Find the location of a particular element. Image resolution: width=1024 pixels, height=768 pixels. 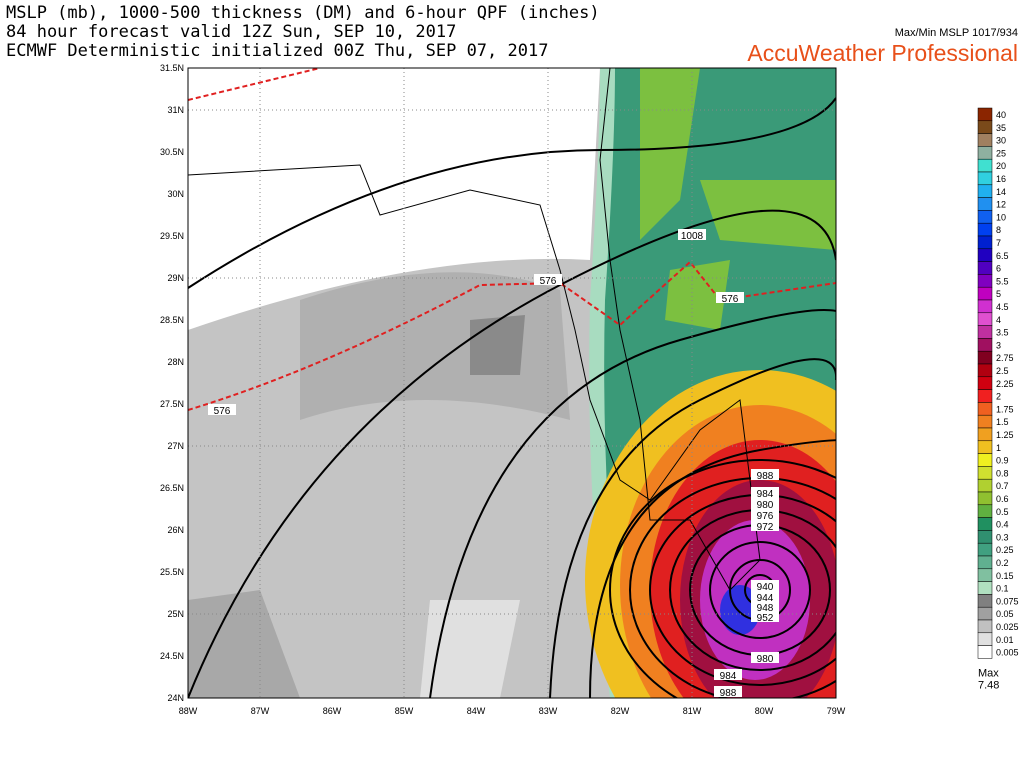

lat-label: 31N is located at coordinates (175, 110).